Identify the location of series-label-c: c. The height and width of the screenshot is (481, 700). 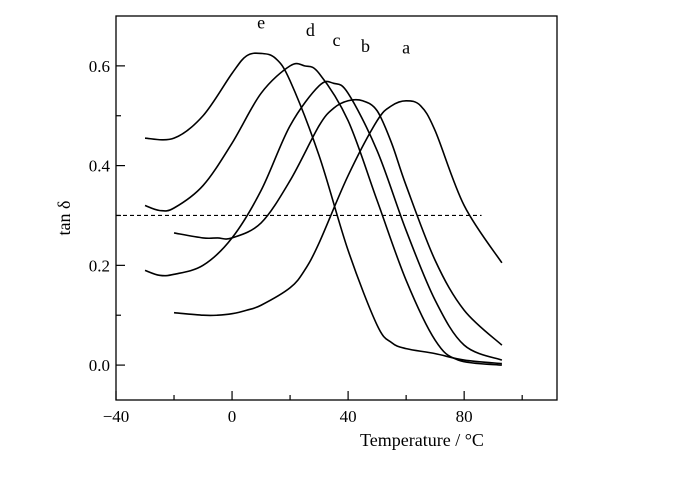
(337, 40).